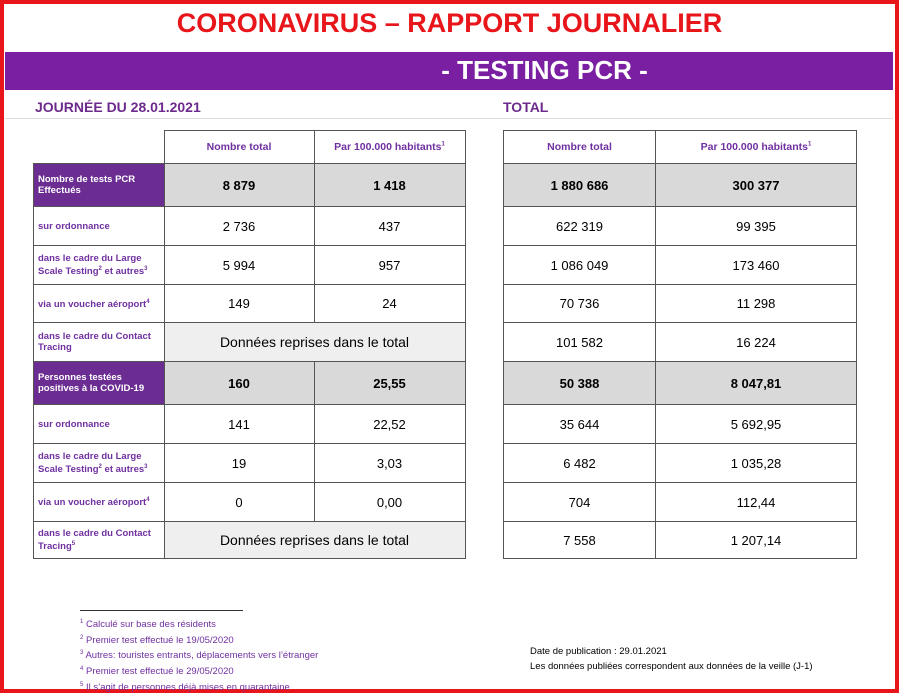 Image resolution: width=899 pixels, height=694 pixels. I want to click on footnote: 4 Premier test effectué le 29/05/2020, so click(199, 671).